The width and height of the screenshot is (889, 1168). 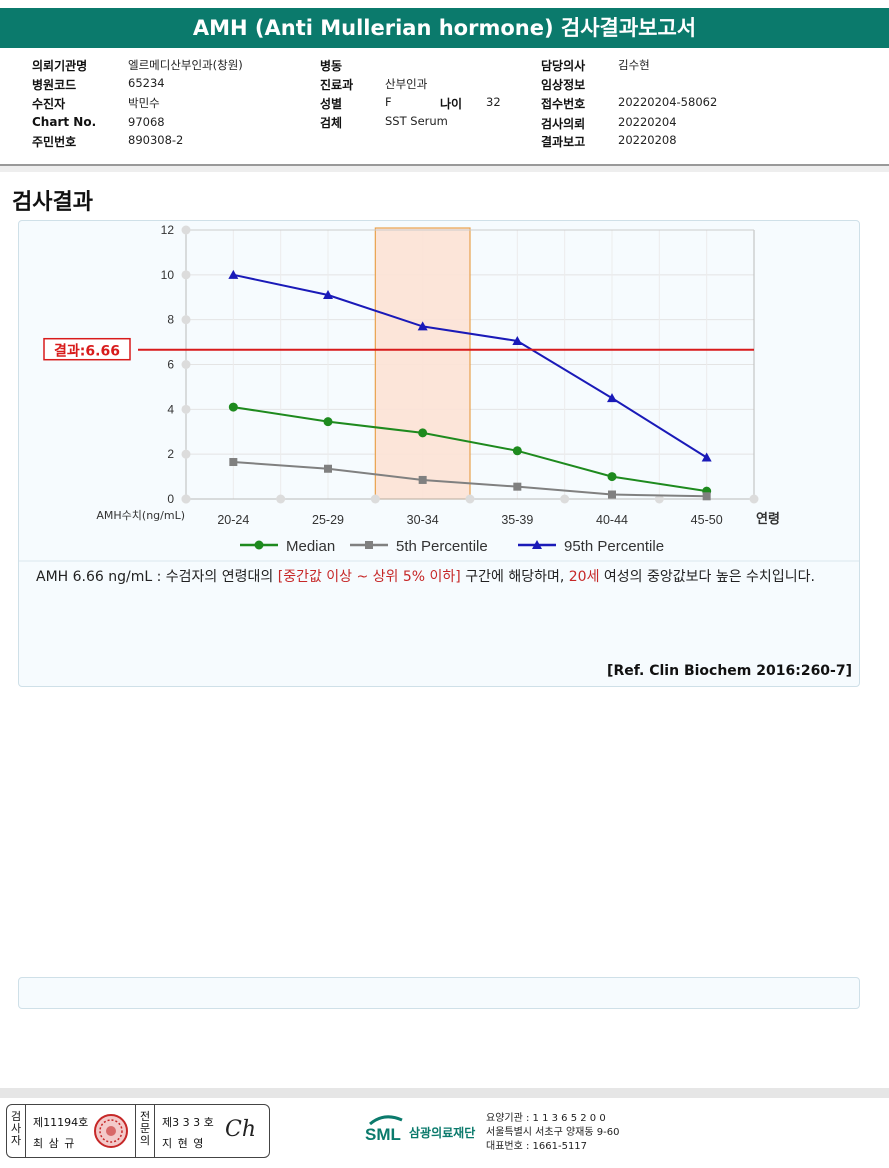 I want to click on comment-box, so click(x=439, y=993).